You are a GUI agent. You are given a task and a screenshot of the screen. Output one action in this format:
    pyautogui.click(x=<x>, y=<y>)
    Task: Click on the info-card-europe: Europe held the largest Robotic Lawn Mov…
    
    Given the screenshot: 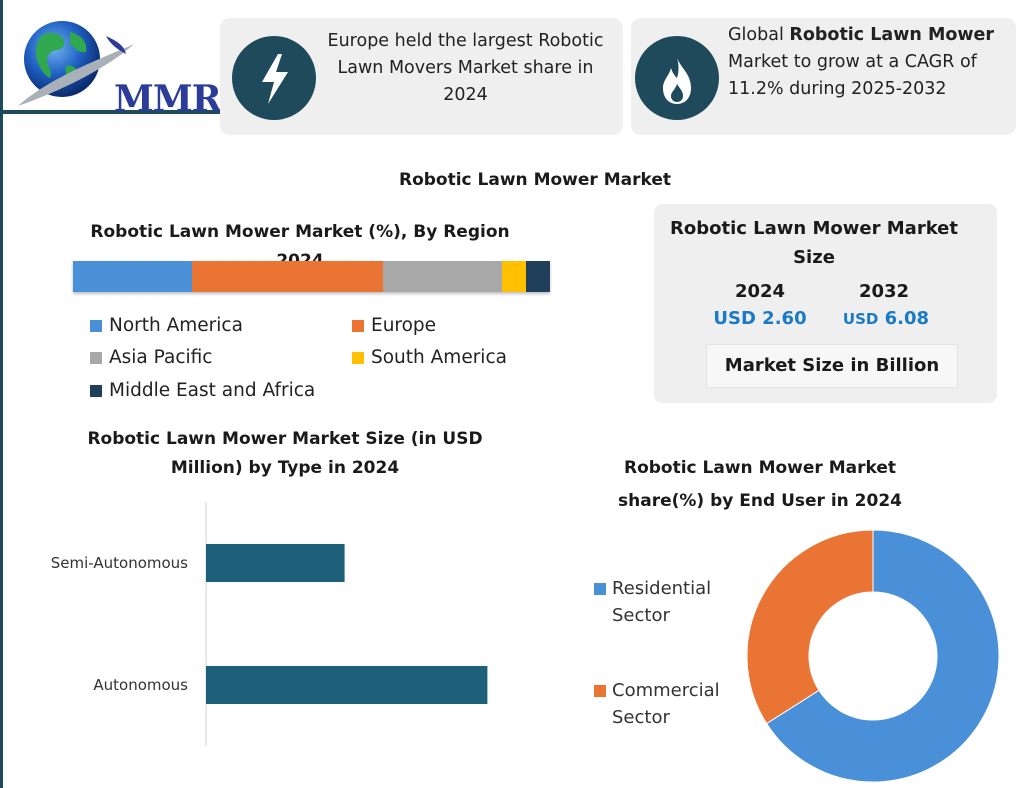 What is the action you would take?
    pyautogui.click(x=421, y=76)
    